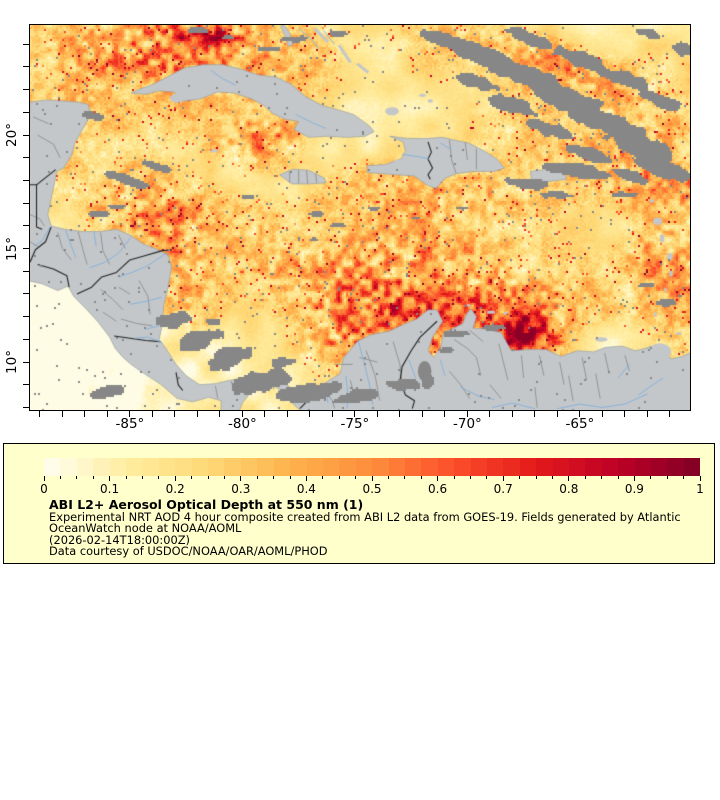 The image size is (720, 800). Describe the element at coordinates (569, 489) in the screenshot. I see `colorbar-tick-label: 0.8` at that location.